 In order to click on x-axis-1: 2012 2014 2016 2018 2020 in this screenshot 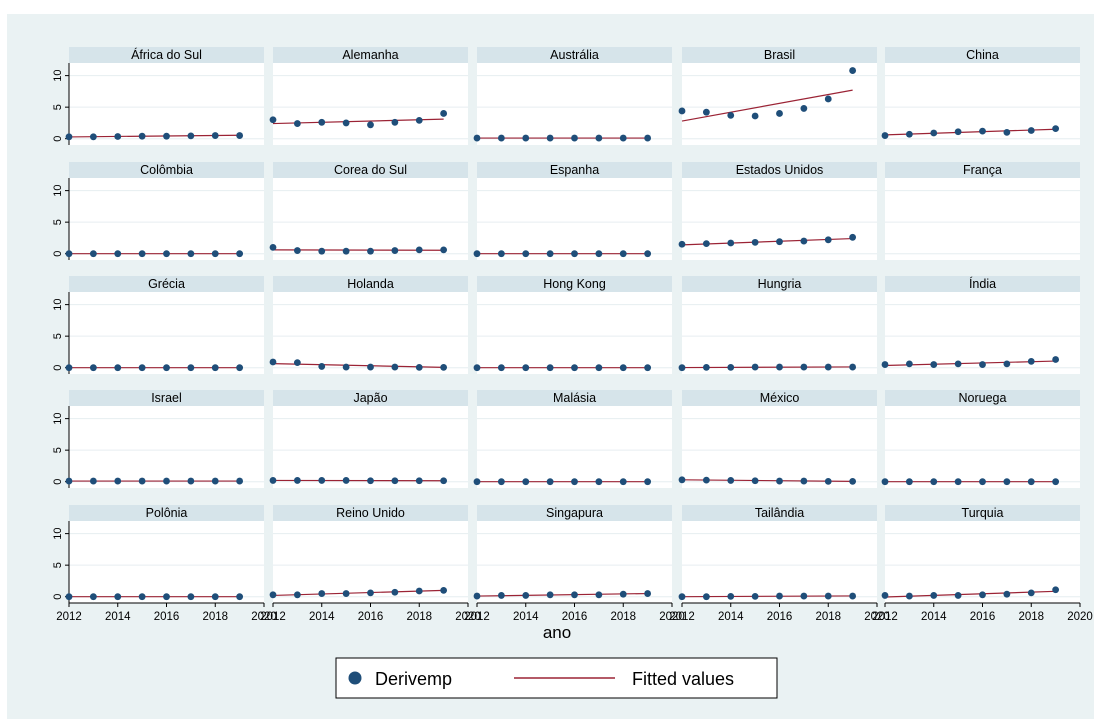, I will do `click(166, 612)`.